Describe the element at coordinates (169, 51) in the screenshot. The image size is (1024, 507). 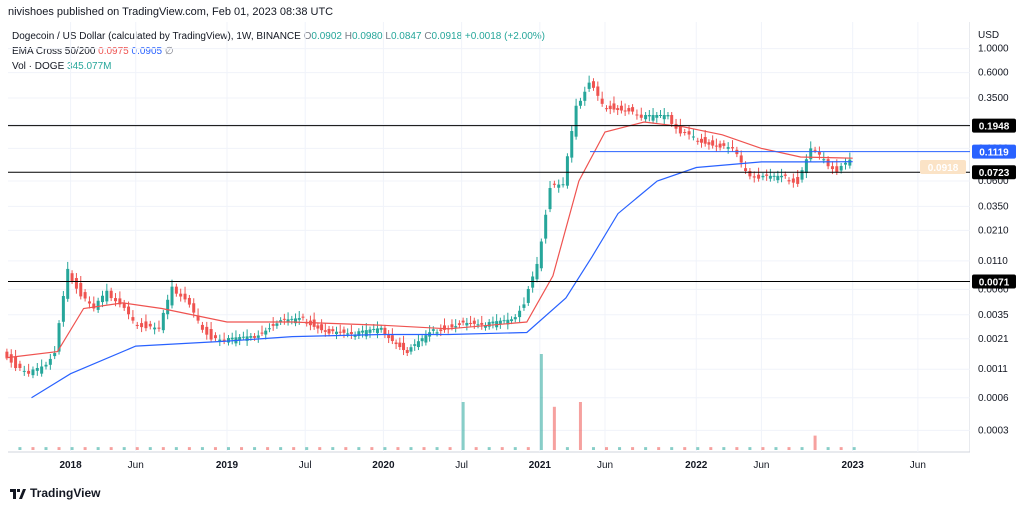
I see `ema-empty-symbol: ∅` at that location.